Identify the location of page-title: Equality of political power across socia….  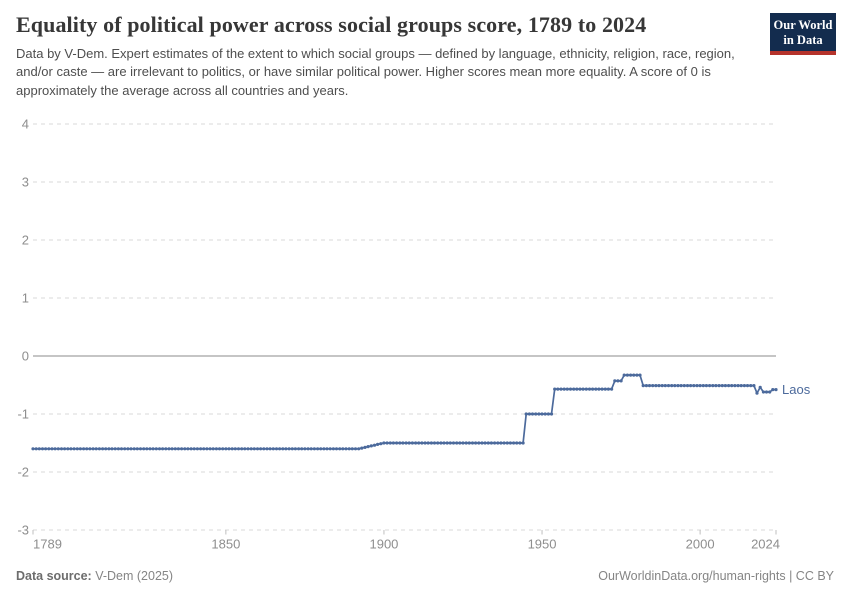
(331, 24).